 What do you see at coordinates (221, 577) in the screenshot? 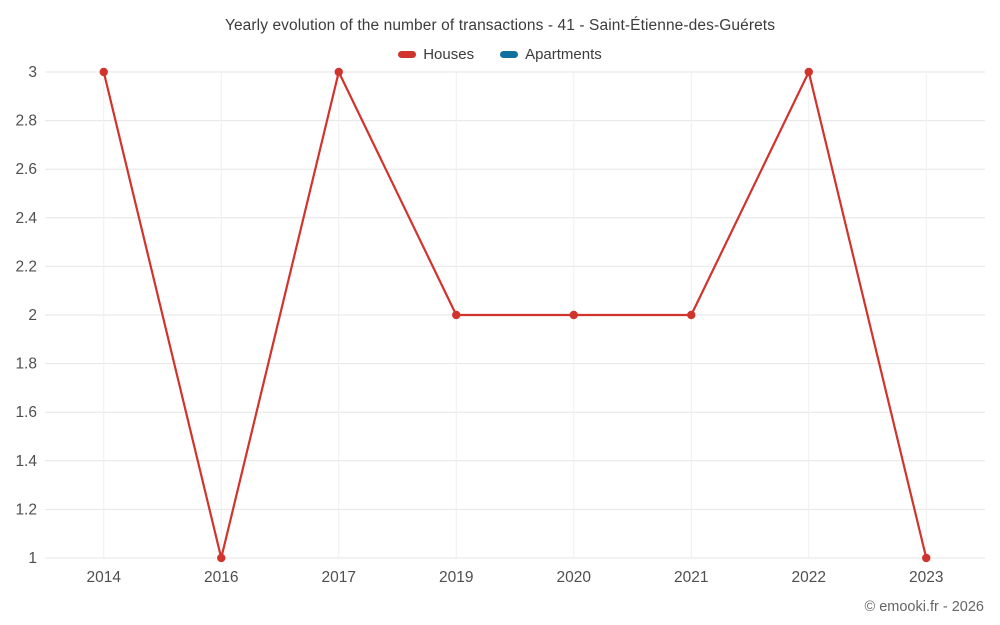
I see `x-tick-label: 2016` at bounding box center [221, 577].